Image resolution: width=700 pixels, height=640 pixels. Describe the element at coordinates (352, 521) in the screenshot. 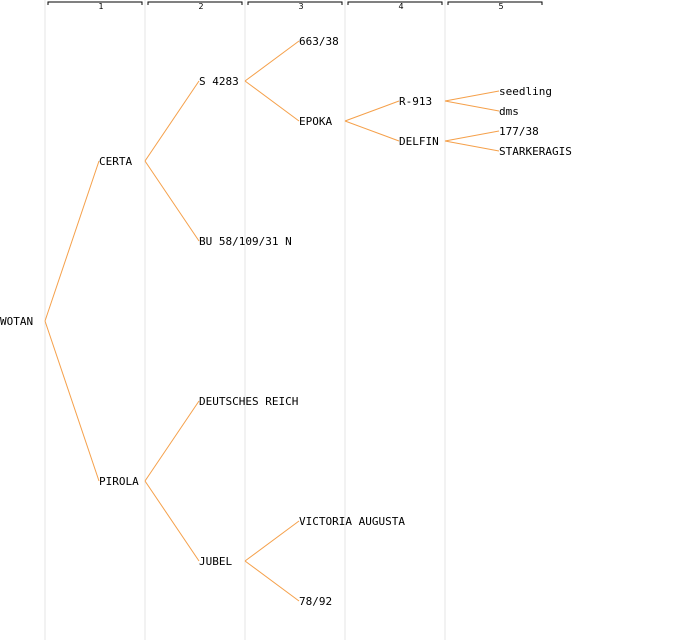

I see `node-label: VICTORIA AUGUSTA` at that location.